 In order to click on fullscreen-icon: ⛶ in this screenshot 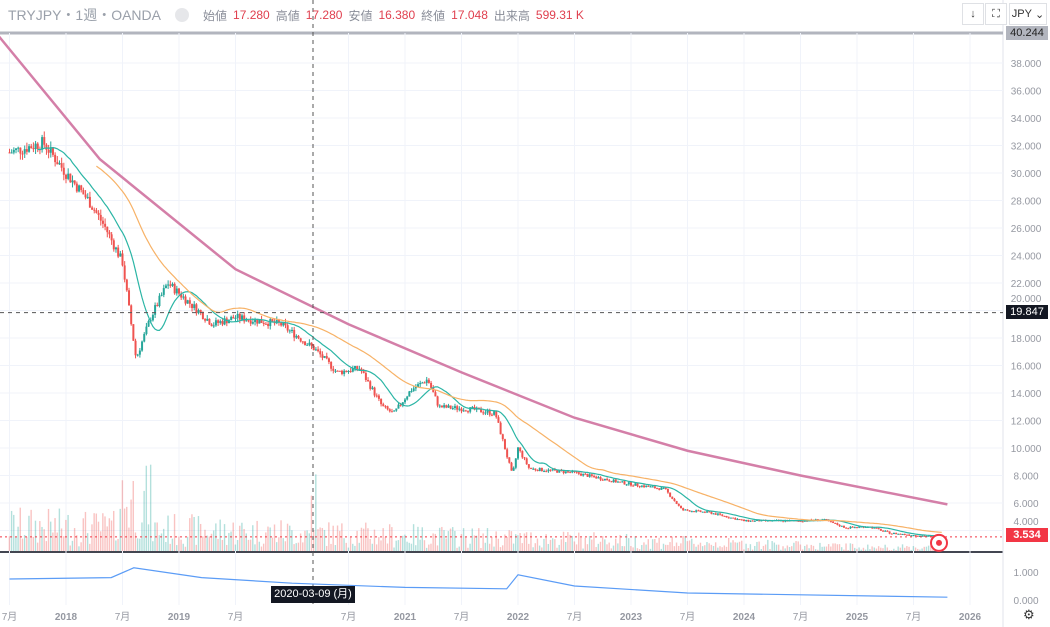, I will do `click(996, 14)`.